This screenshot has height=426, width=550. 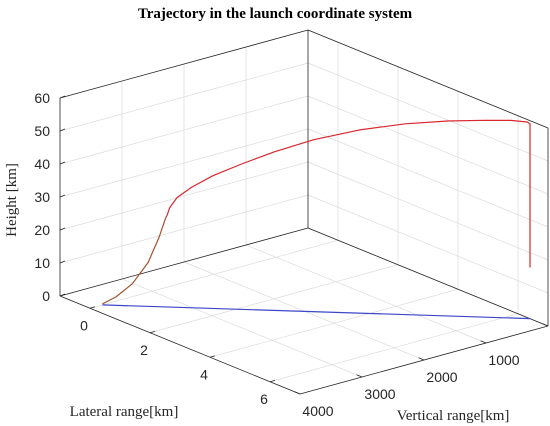 What do you see at coordinates (42, 263) in the screenshot?
I see `z-tick-label: 10` at bounding box center [42, 263].